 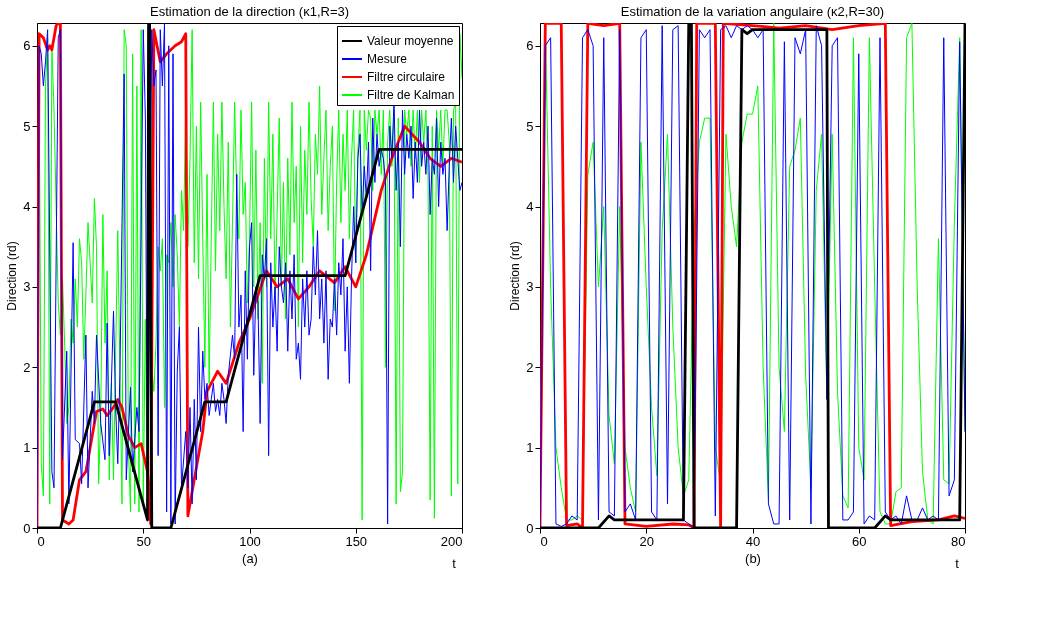 I want to click on legend-label: Filtre circulaire, so click(x=406, y=77).